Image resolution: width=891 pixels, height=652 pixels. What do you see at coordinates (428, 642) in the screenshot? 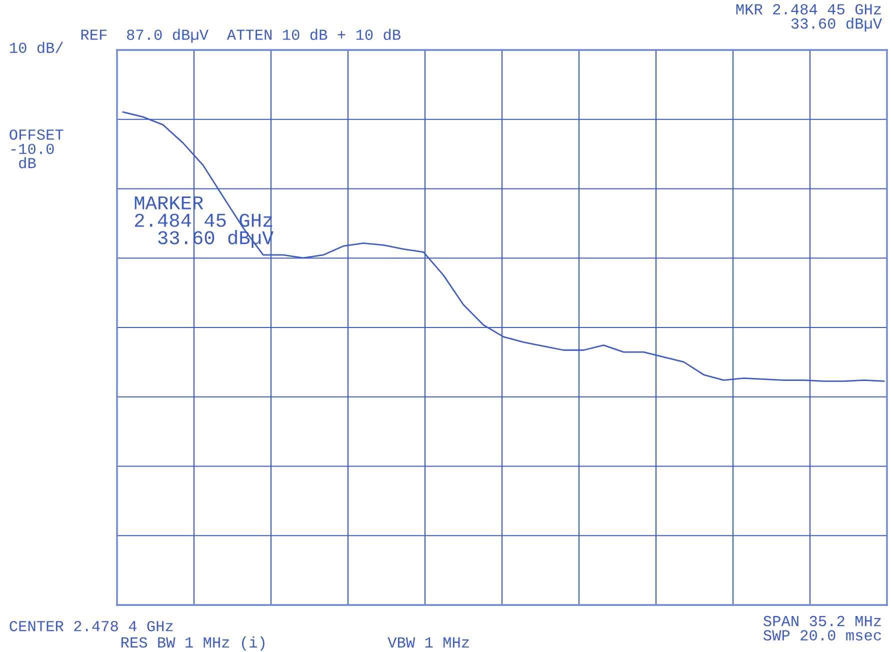
I see `text: VBW 1 MHz` at bounding box center [428, 642].